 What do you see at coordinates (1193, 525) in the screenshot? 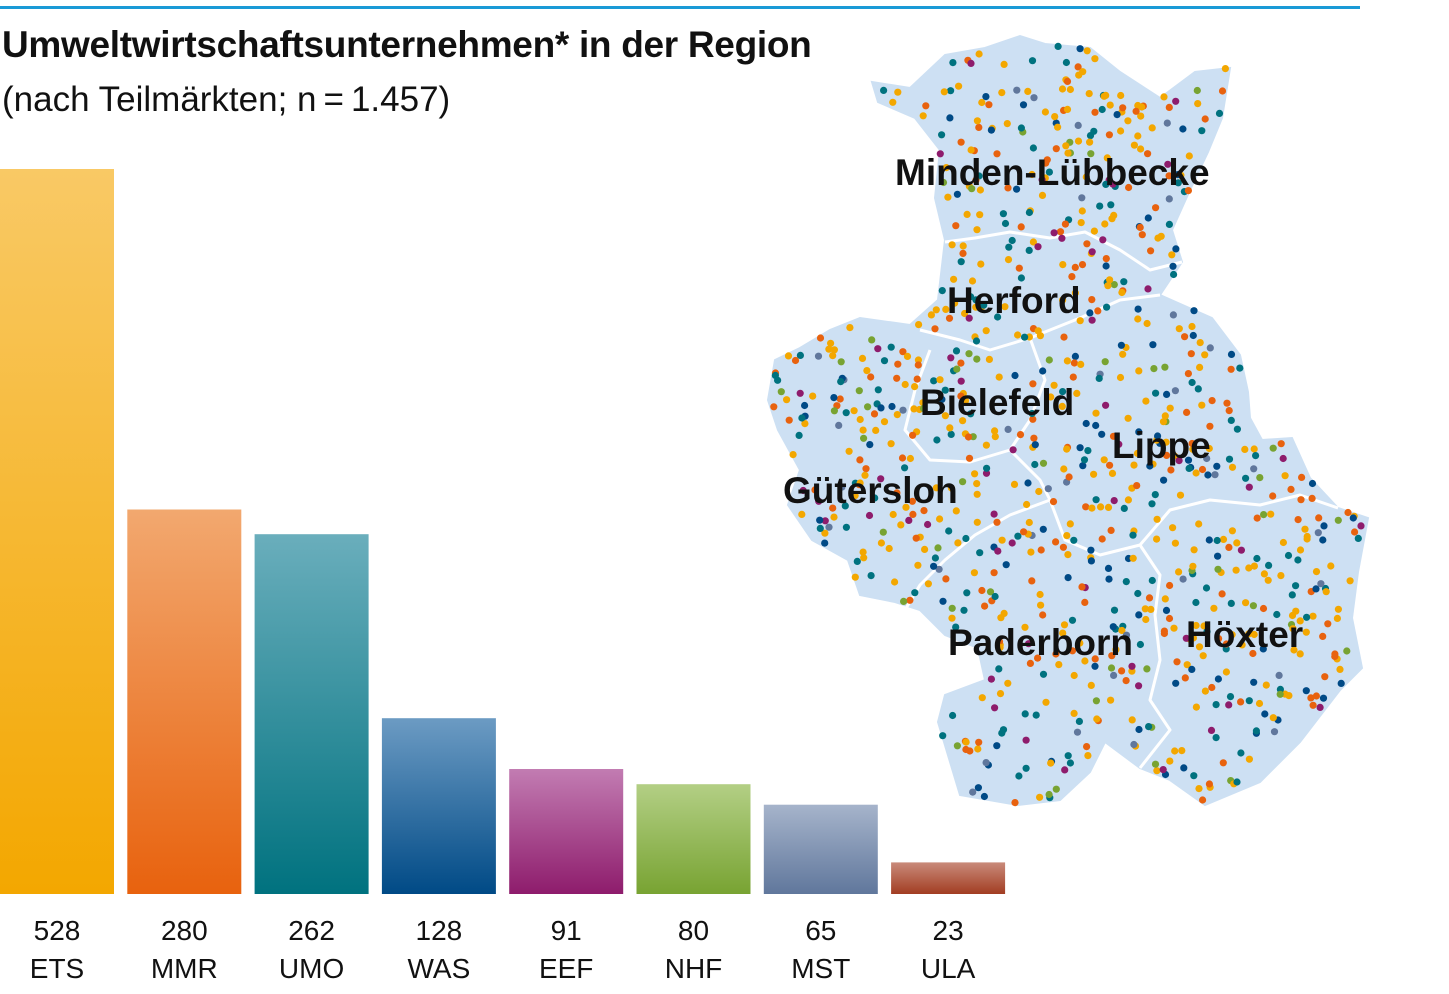
I see `boundary-lippe-paderborn` at bounding box center [1193, 525].